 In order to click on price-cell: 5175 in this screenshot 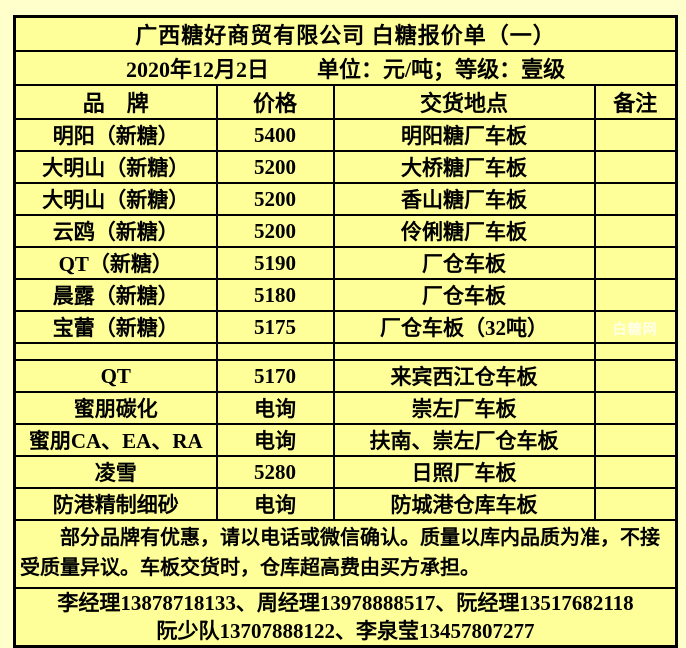, I will do `click(275, 327)`.